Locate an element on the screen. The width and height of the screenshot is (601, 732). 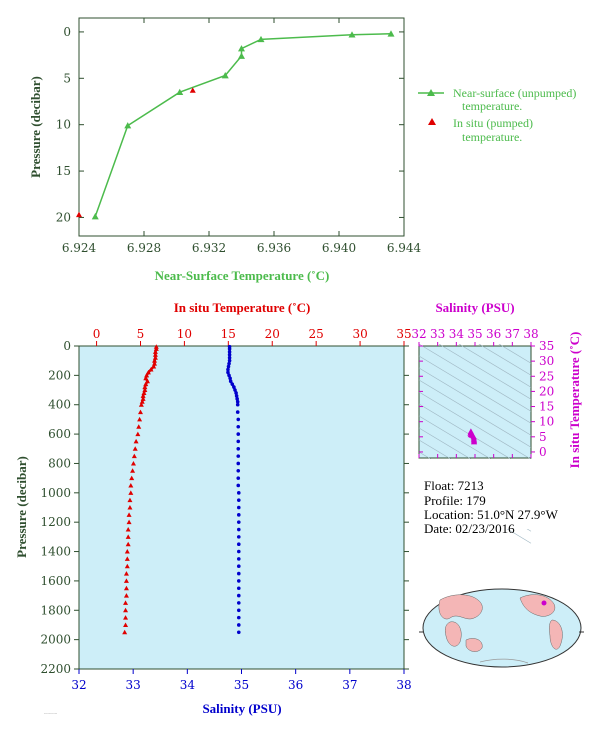
profile-top-x-axis-label: In situ Temperature (˚C) is located at coordinates (242, 307).